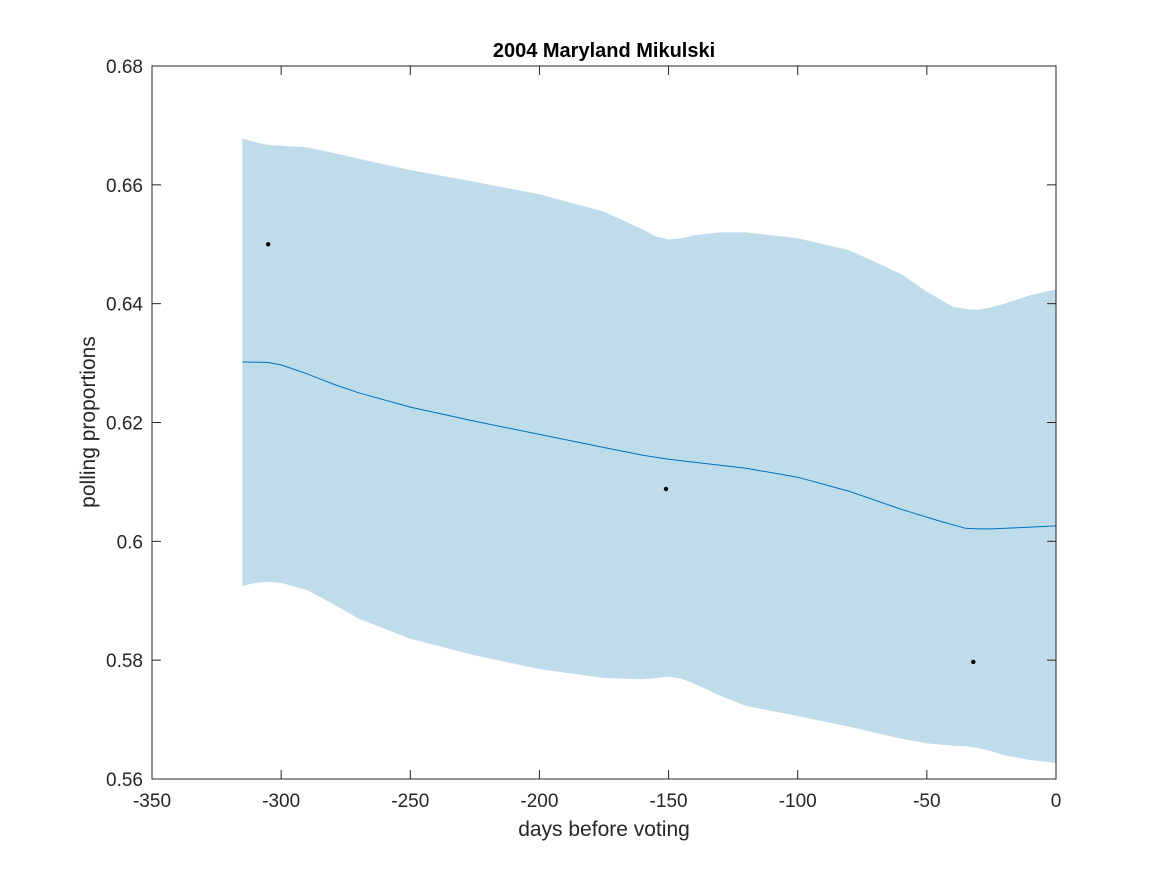  Describe the element at coordinates (124, 186) in the screenshot. I see `y-tick-label: 0.66` at that location.